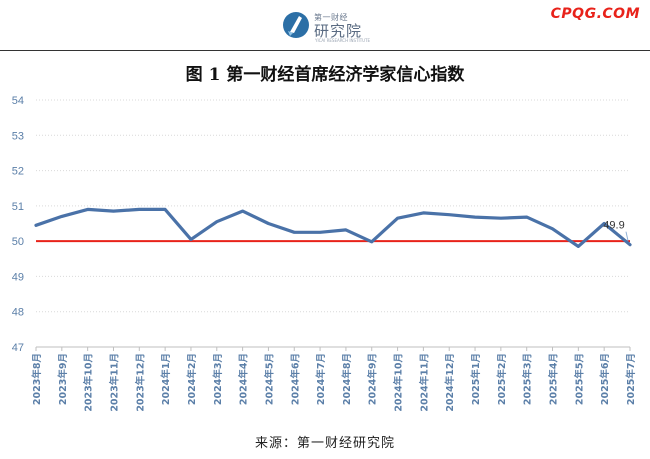  I want to click on x-tick-label: 2023年8月, so click(37, 379).